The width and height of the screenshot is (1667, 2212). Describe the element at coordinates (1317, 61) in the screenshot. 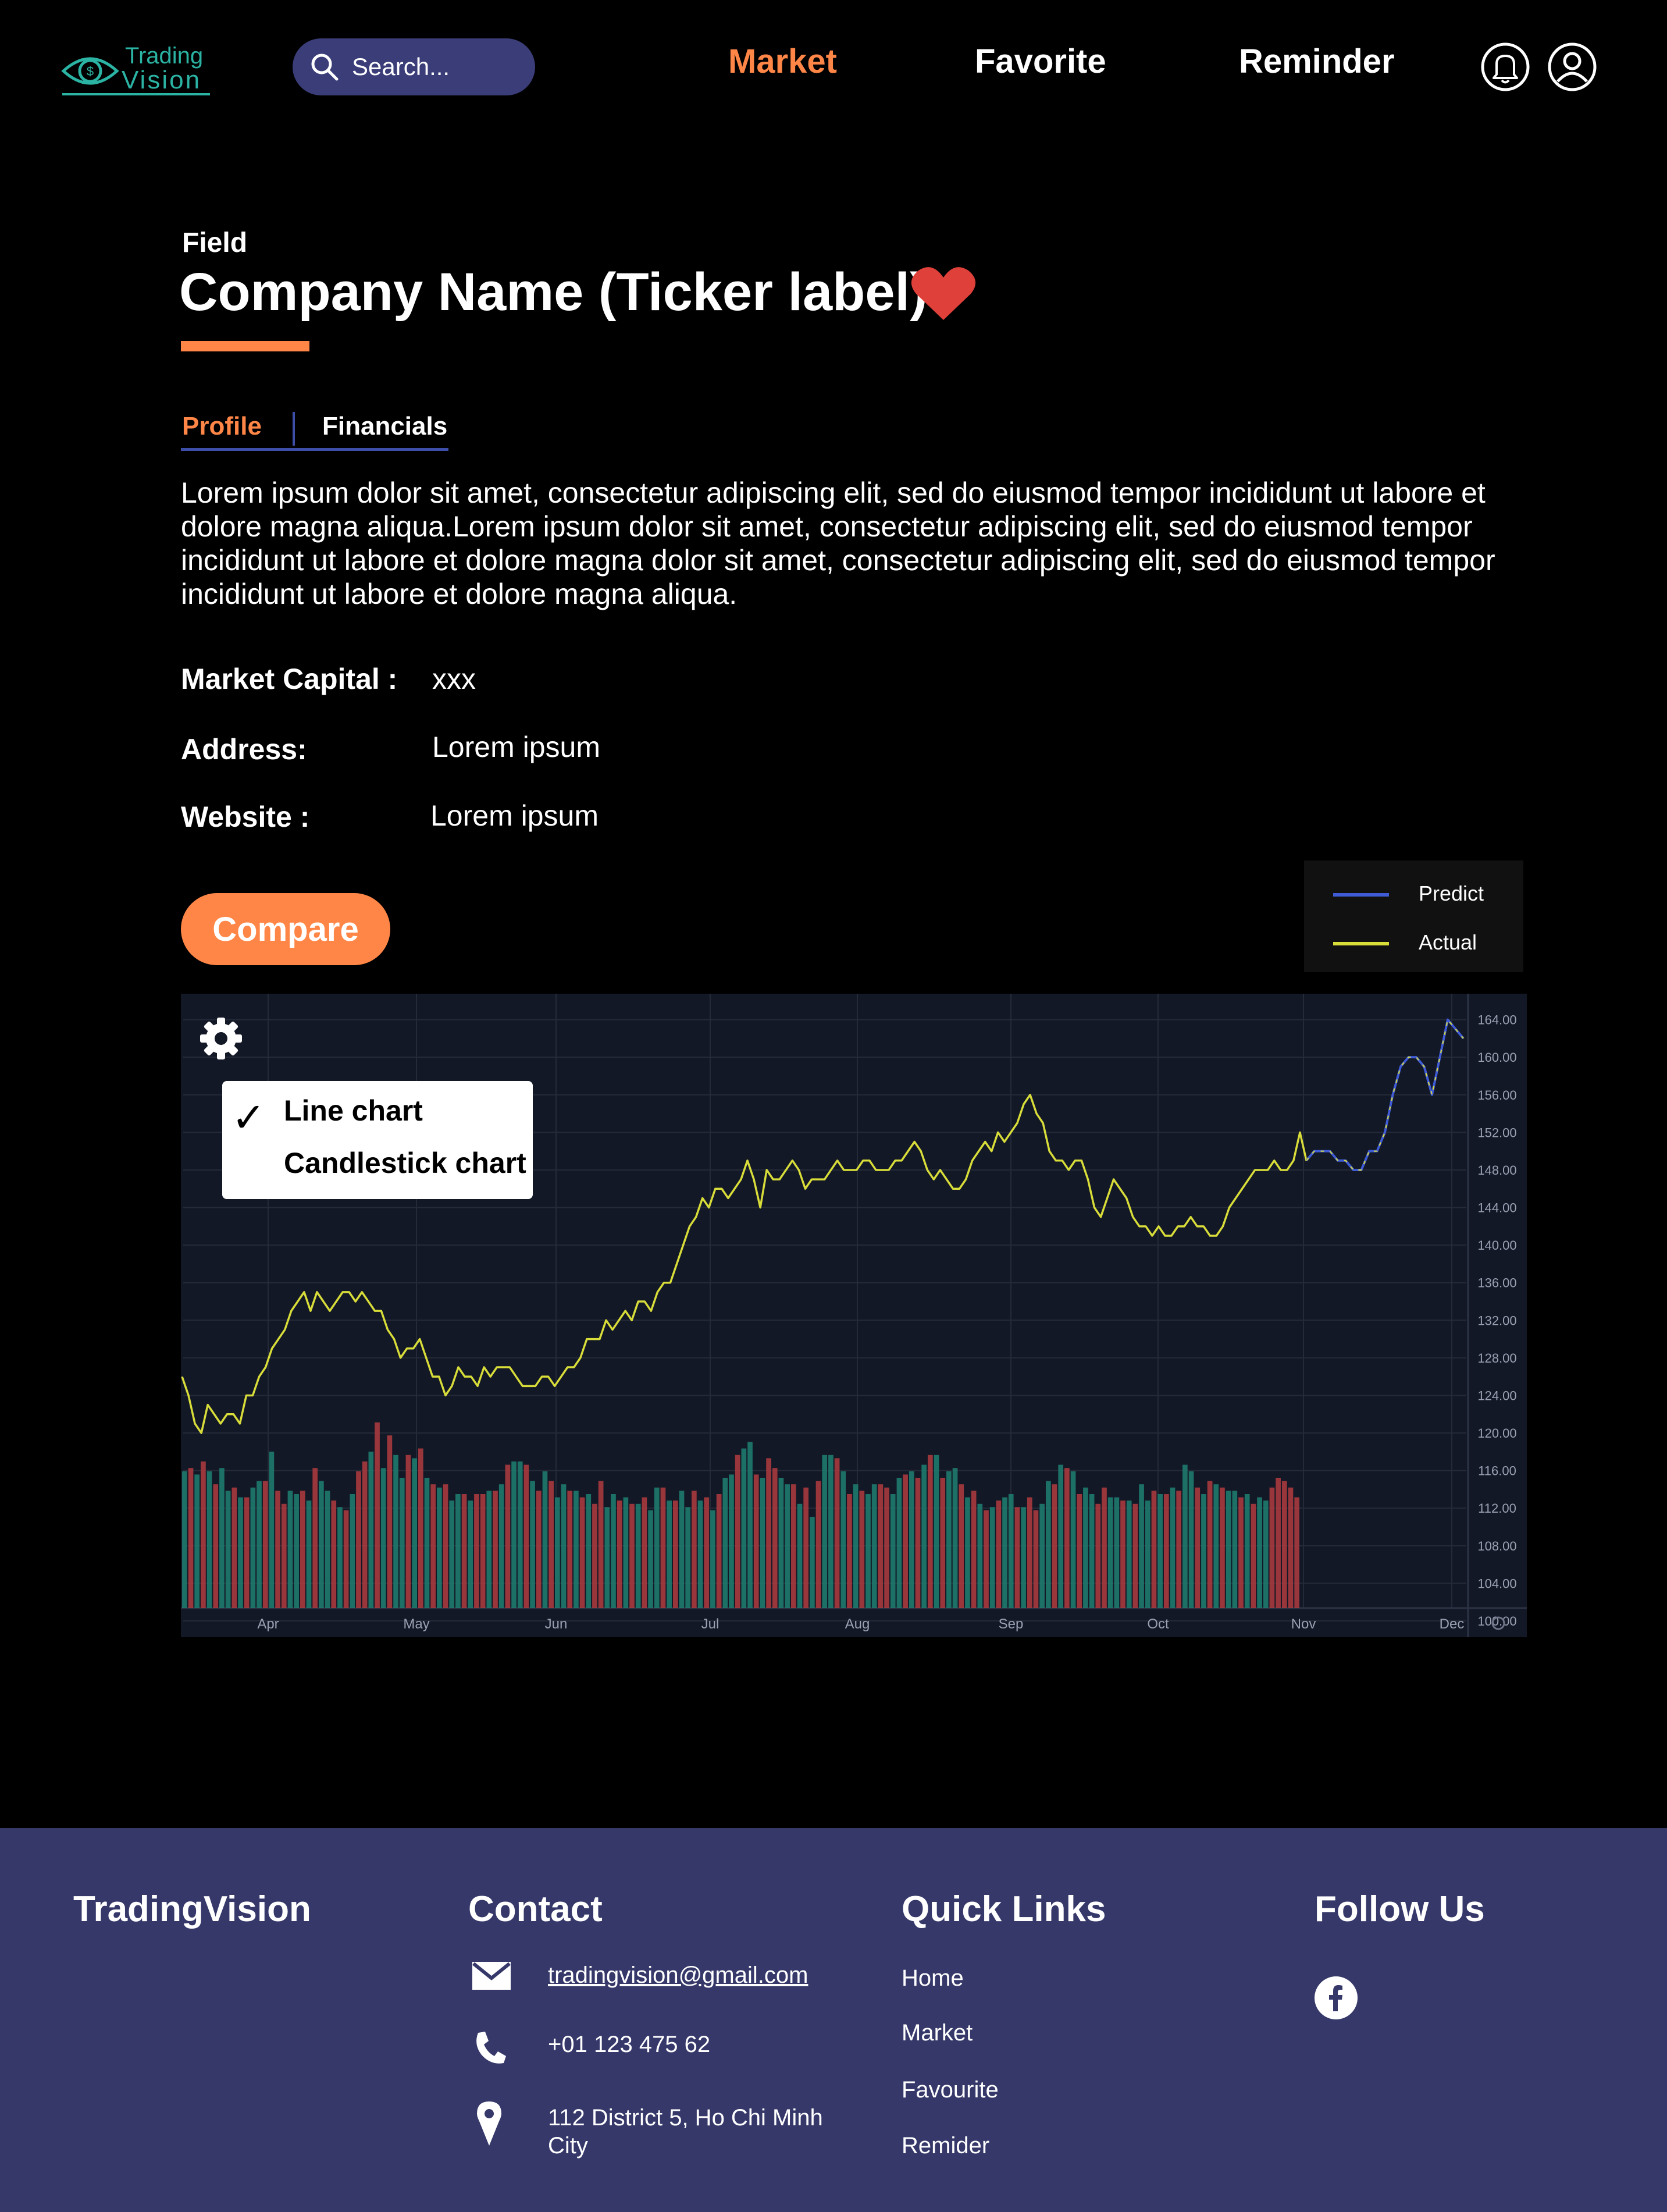

I see `nav-reminder: Reminder` at that location.